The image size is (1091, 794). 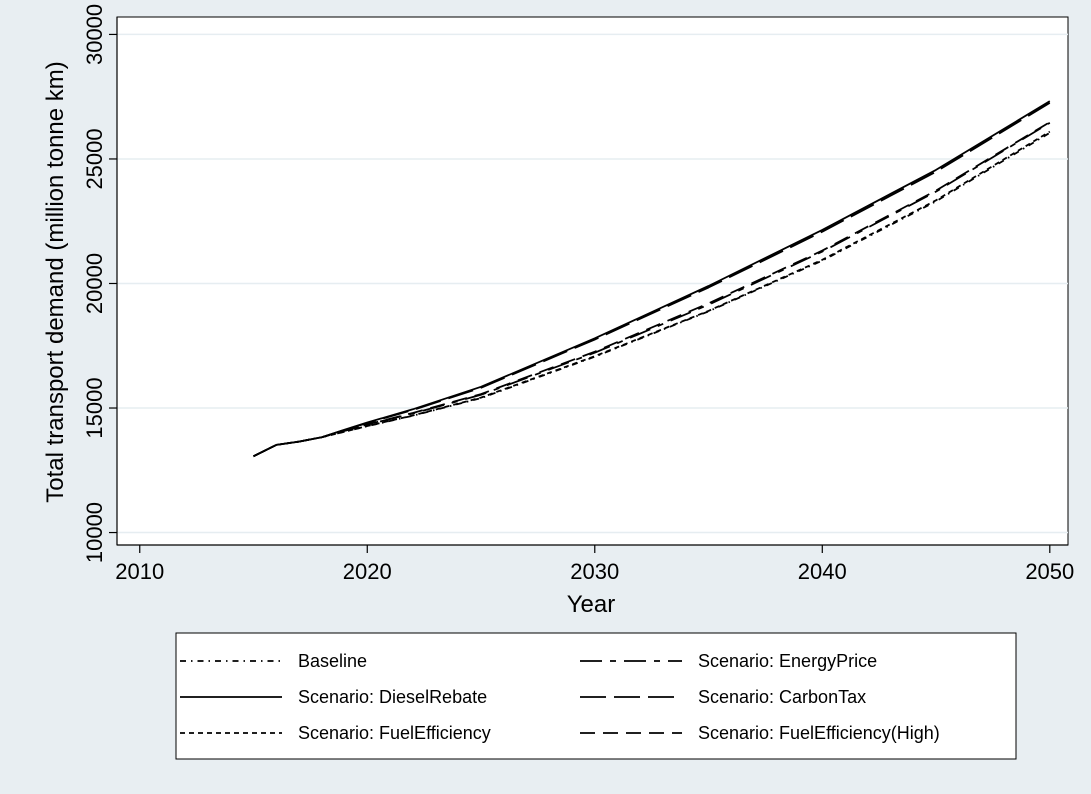 I want to click on x-tick-label-2040: 2040, so click(x=822, y=571).